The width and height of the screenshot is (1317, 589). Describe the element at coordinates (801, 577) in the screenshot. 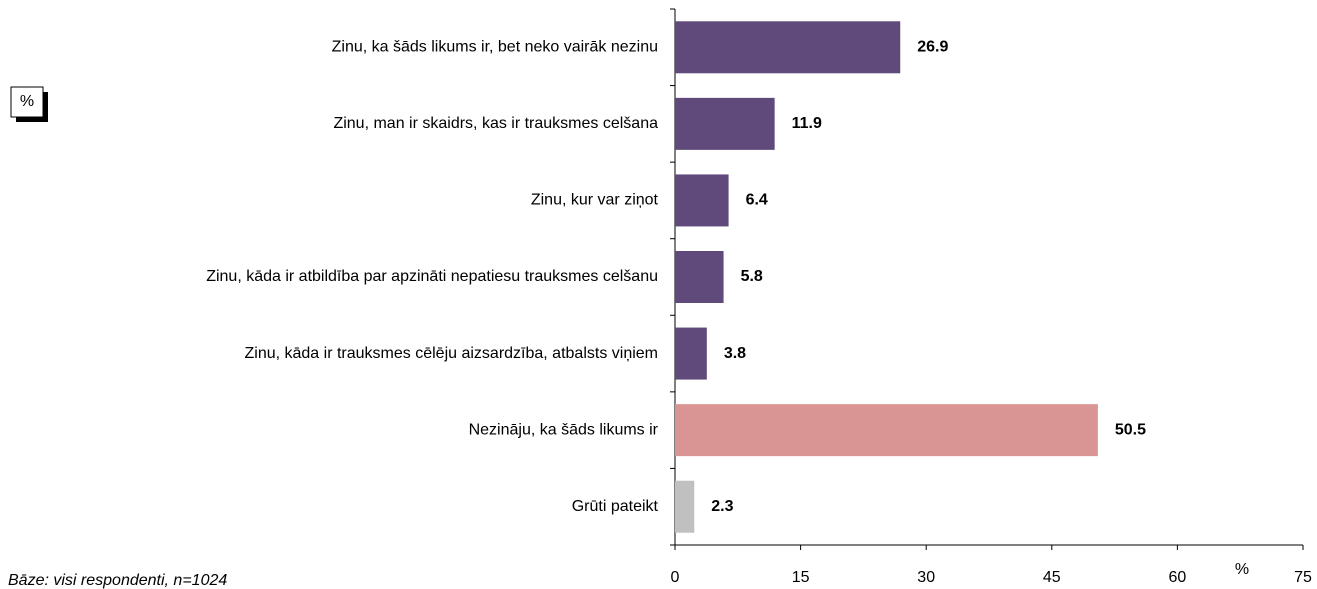

I see `x-tick-label: 15` at that location.